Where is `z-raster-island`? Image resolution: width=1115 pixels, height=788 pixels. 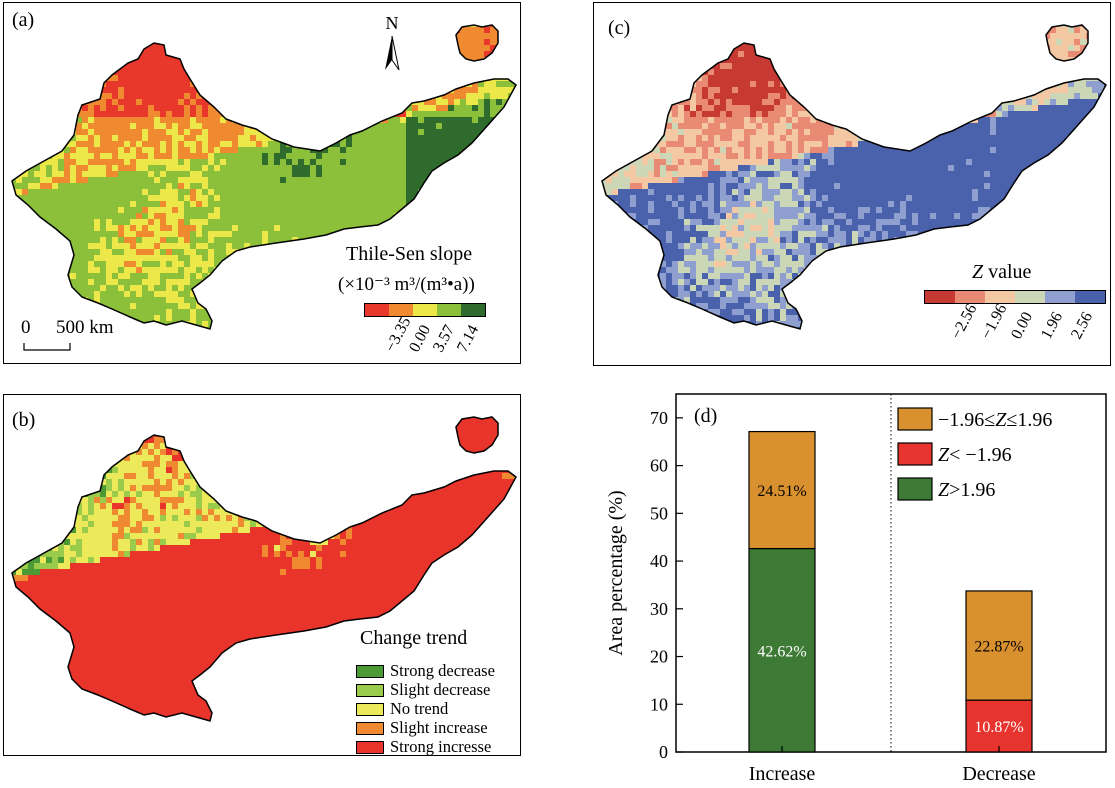
z-raster-island is located at coordinates (1067, 43).